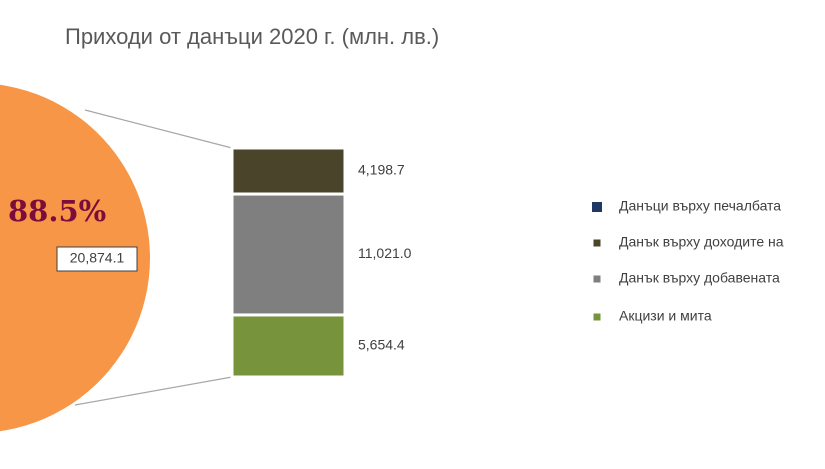 This screenshot has height=469, width=825. What do you see at coordinates (665, 316) in the screenshot?
I see `legend-label: Акцизи и мита` at bounding box center [665, 316].